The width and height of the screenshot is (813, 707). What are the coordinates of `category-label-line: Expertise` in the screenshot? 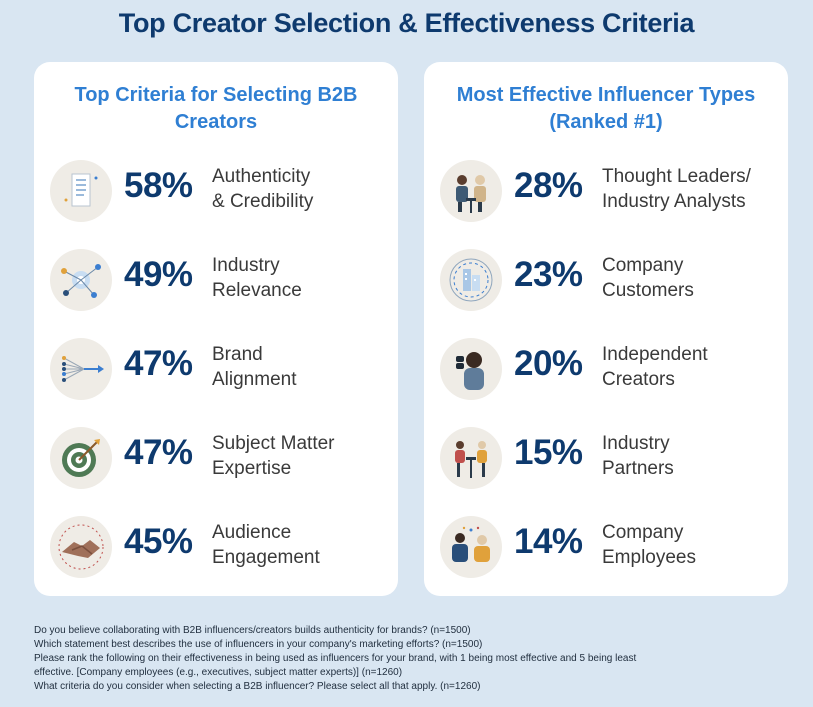 It's located at (252, 468).